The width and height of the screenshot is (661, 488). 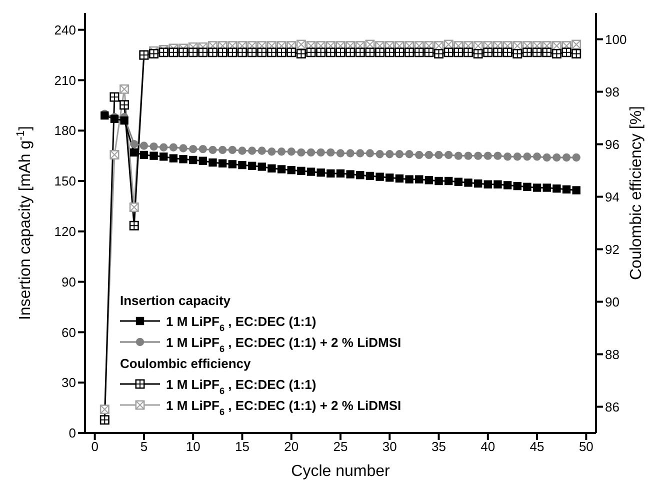 I want to click on y-tick-label: 180, so click(x=65, y=130).